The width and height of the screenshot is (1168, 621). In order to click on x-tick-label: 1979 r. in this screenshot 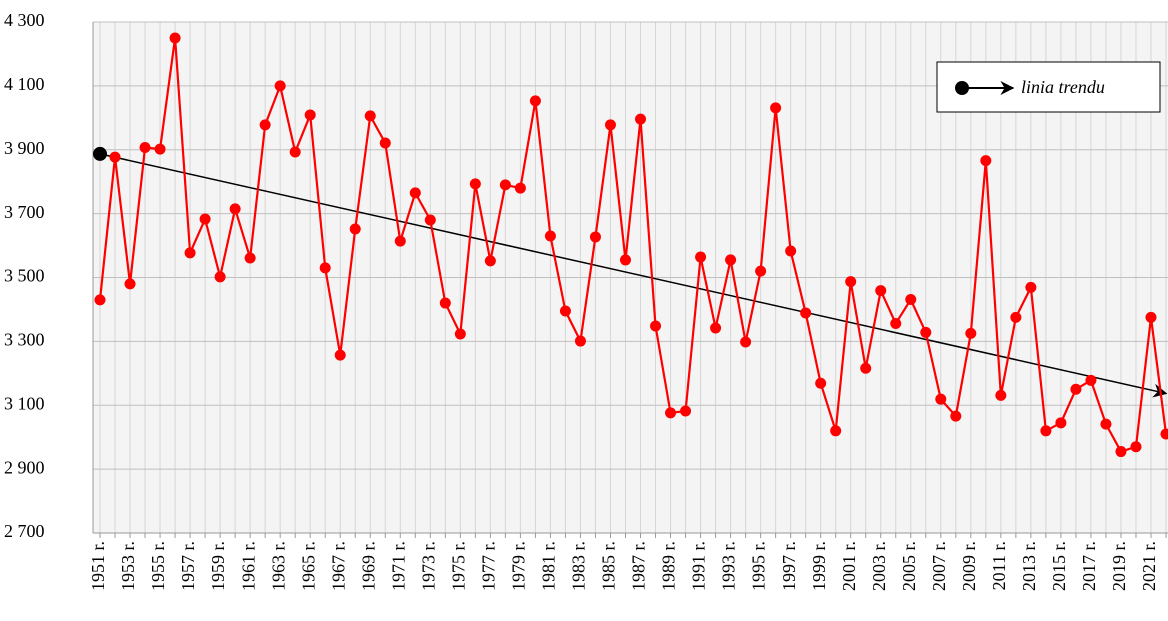, I will do `click(519, 566)`.